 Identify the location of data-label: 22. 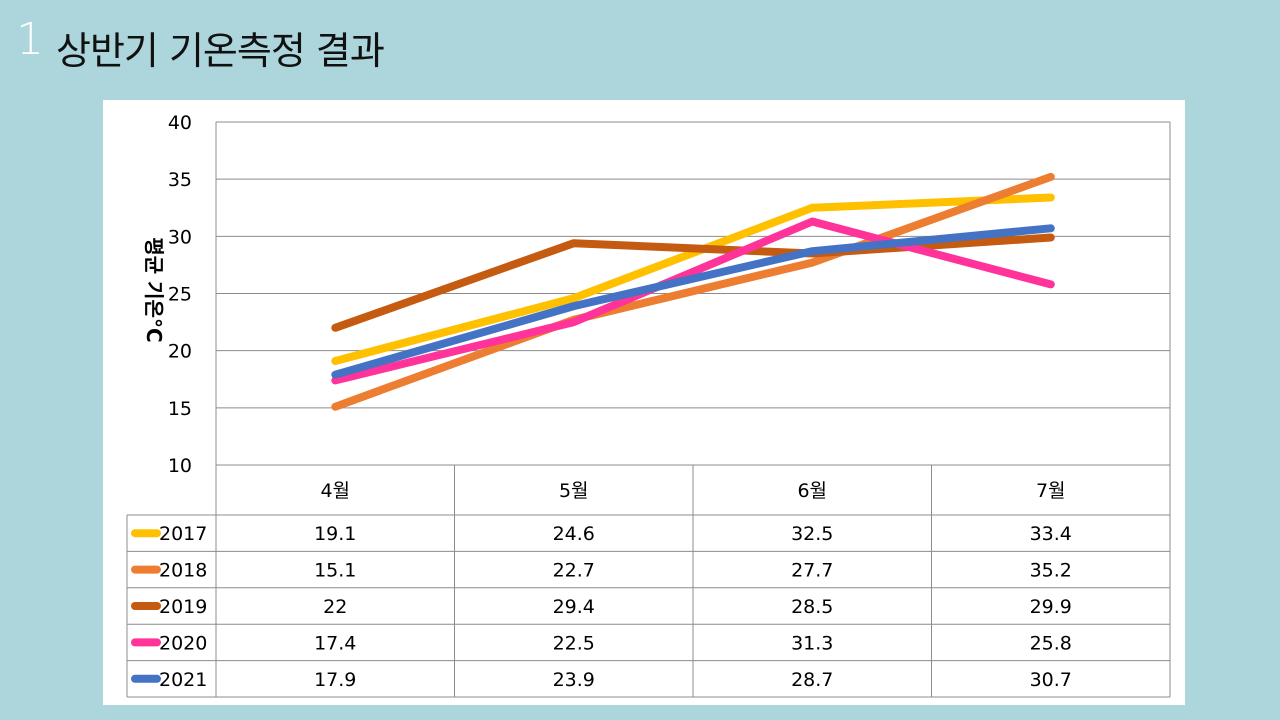
(335, 607).